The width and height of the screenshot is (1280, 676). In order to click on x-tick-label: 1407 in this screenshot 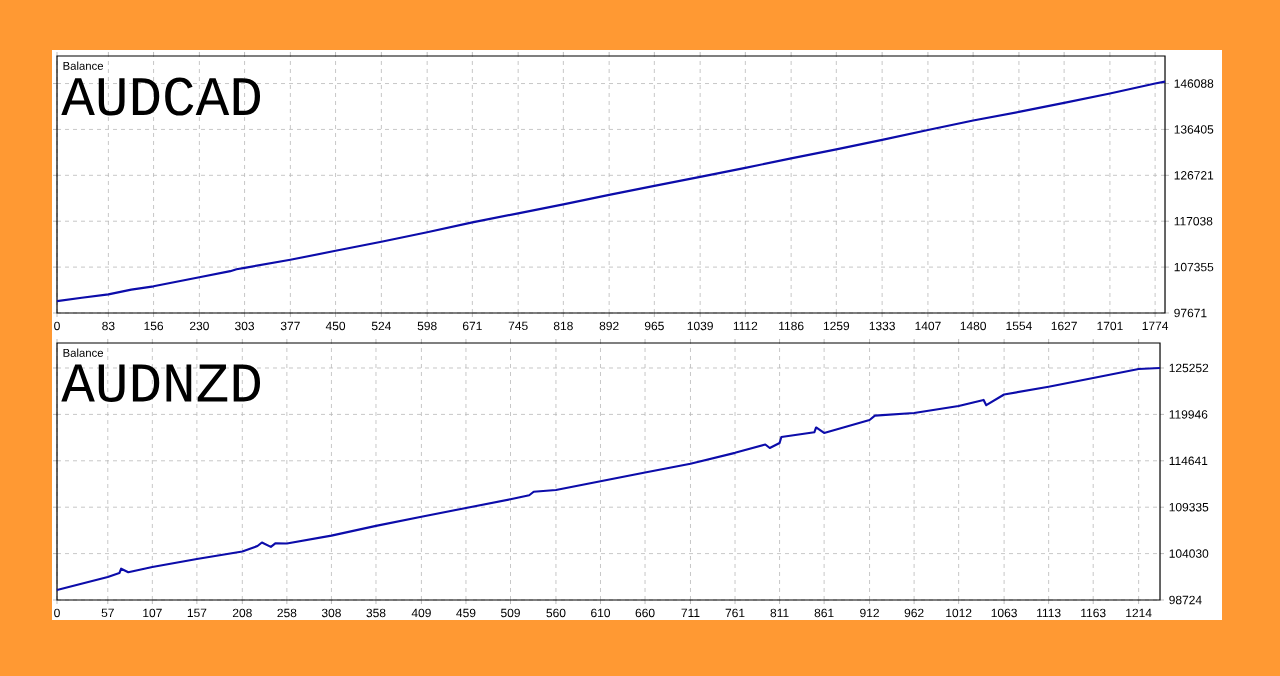, I will do `click(928, 326)`.